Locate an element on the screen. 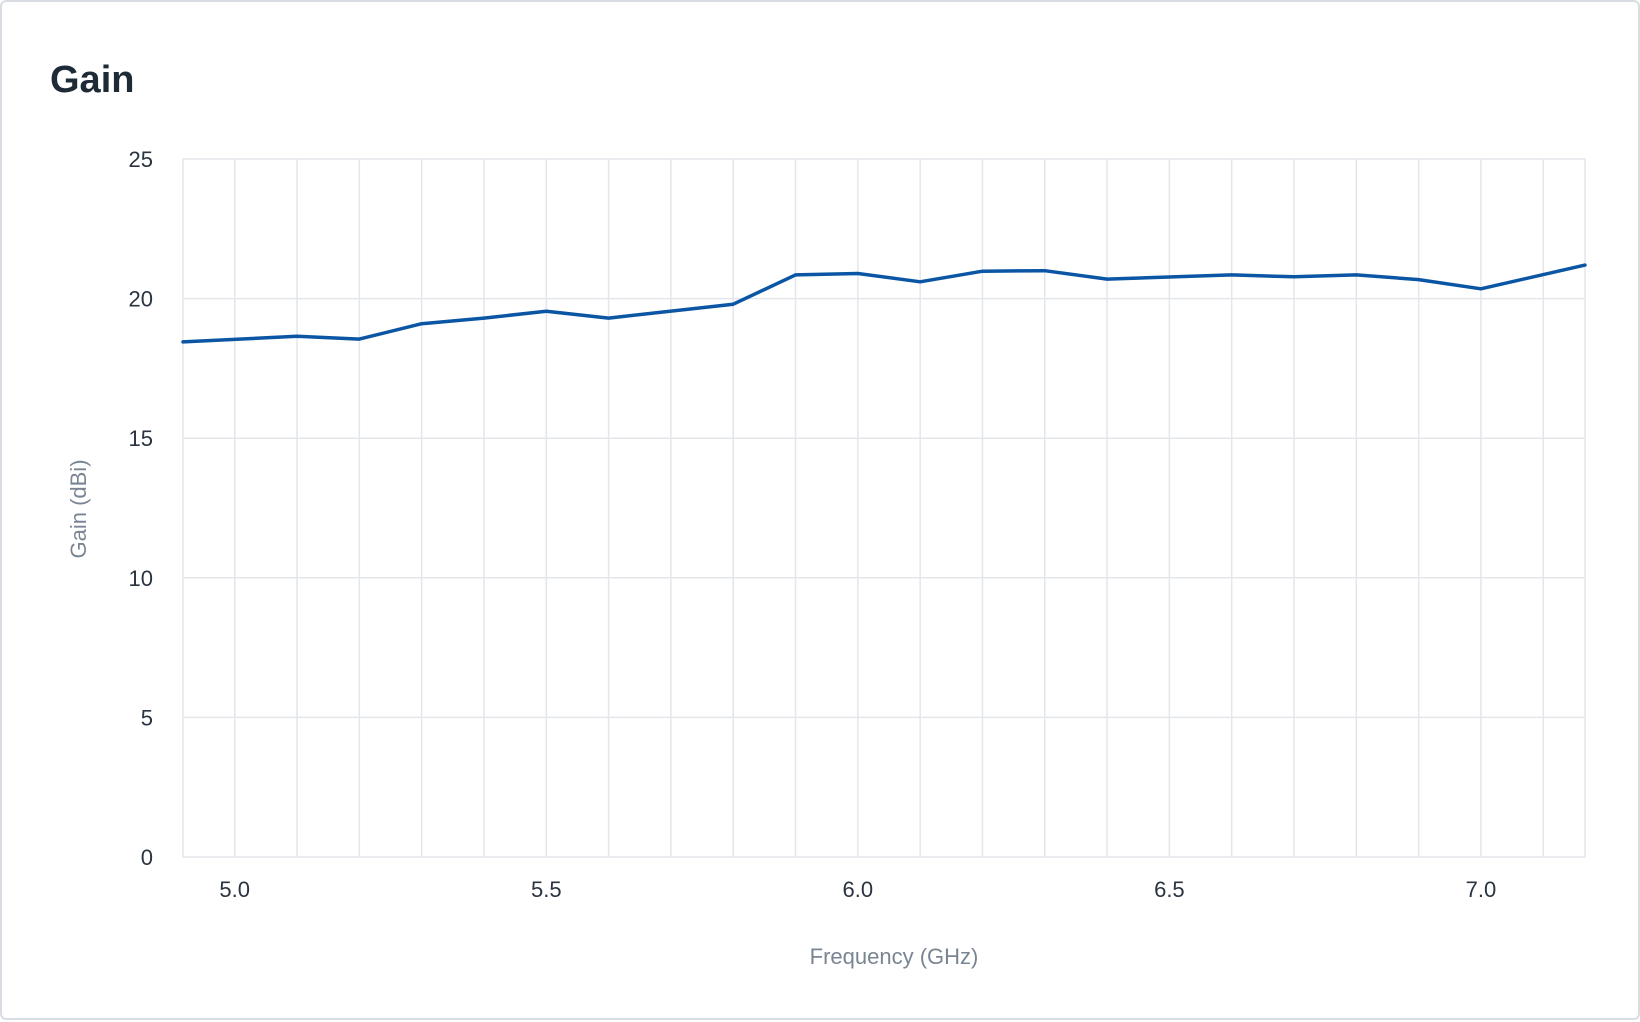 The image size is (1640, 1022). y-tick-label: 0 is located at coordinates (147, 857).